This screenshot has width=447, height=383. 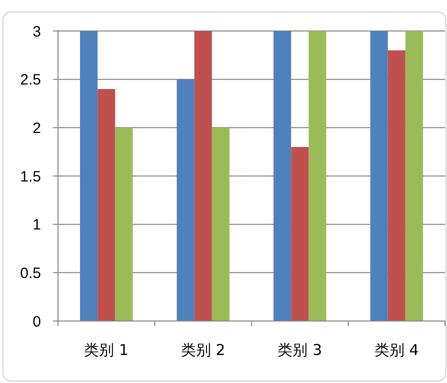 I want to click on y-tick-label: 1, so click(x=36, y=225).